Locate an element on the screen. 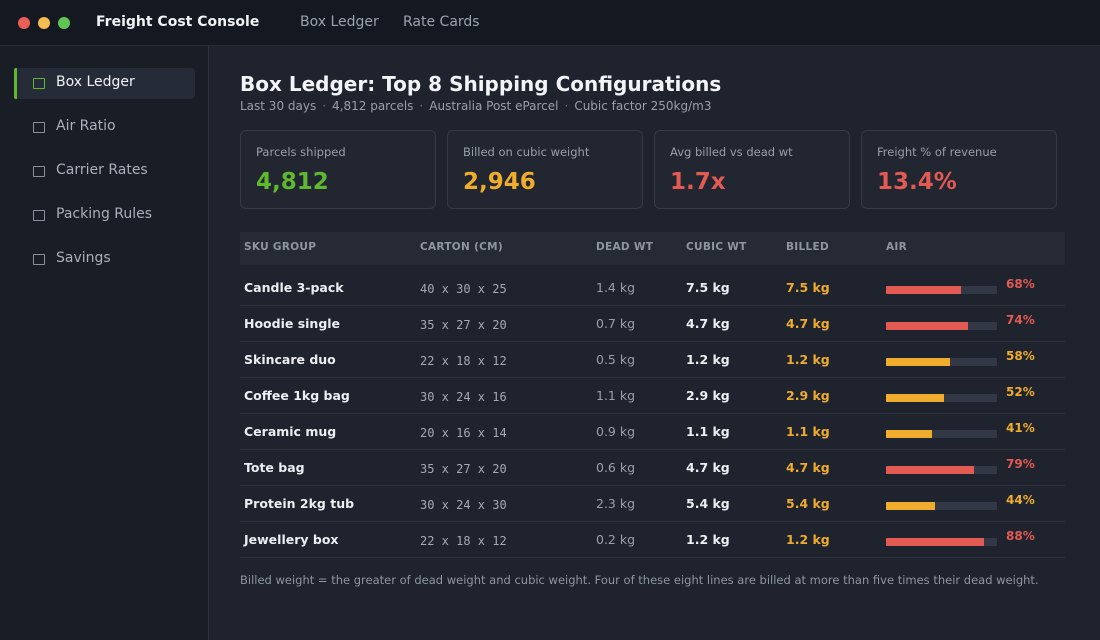 This screenshot has height=640, width=1100. sidebar-item-packing-rules: Packing Rules is located at coordinates (104, 215).